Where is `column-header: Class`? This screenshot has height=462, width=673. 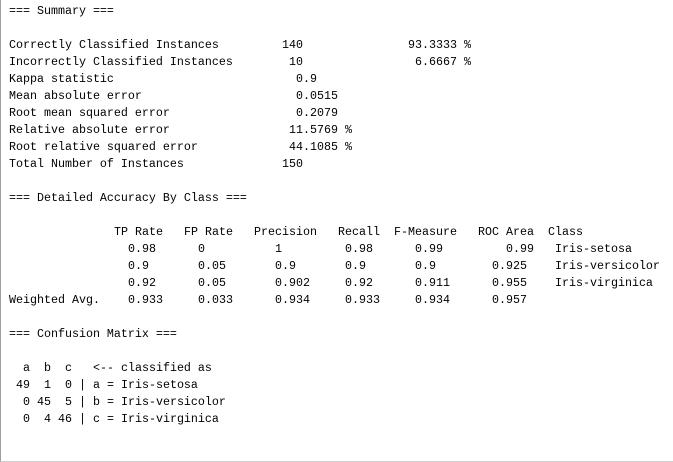
column-header: Class is located at coordinates (565, 231).